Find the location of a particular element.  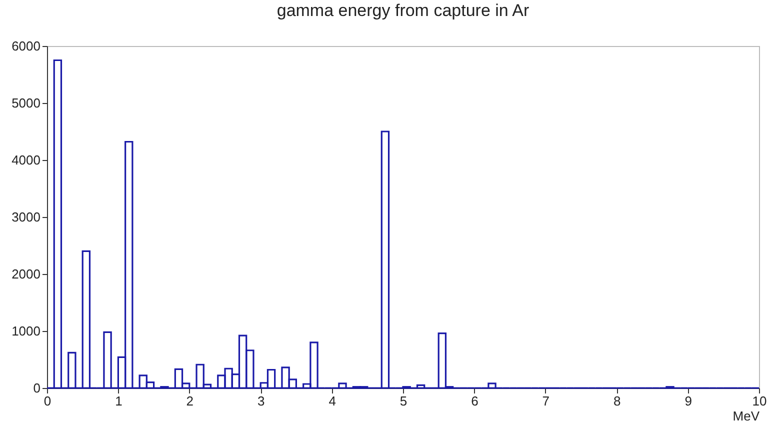

y-tick-label: 5000 is located at coordinates (26, 103).